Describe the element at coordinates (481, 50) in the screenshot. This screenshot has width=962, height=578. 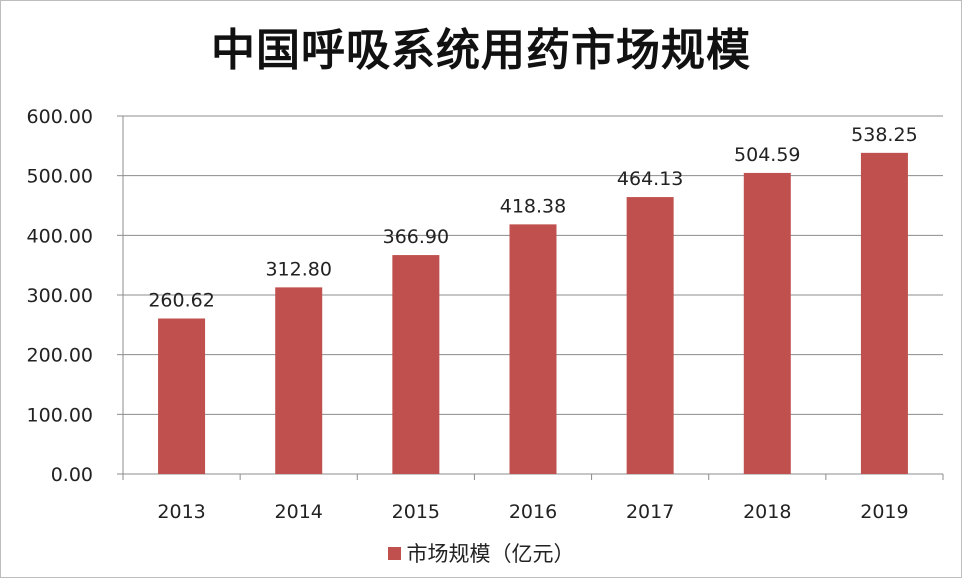
I see `chart-title: 中国呼吸系统用药市场规模` at that location.